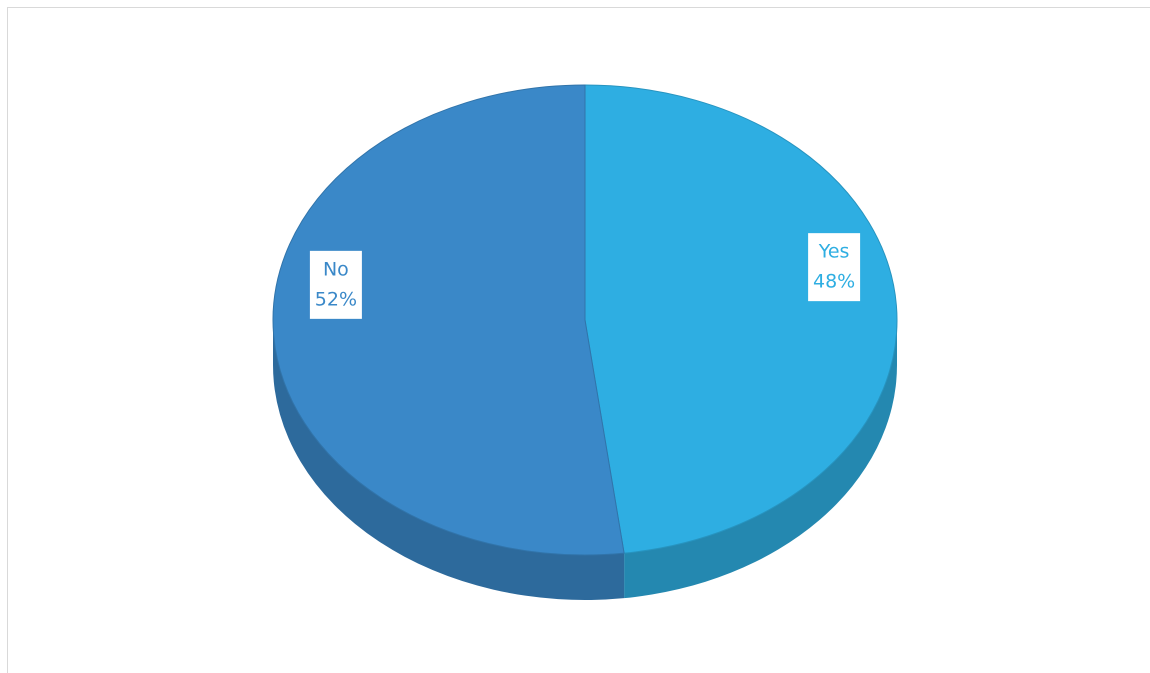 The height and width of the screenshot is (673, 1150). I want to click on data-label-value: 48%, so click(834, 282).